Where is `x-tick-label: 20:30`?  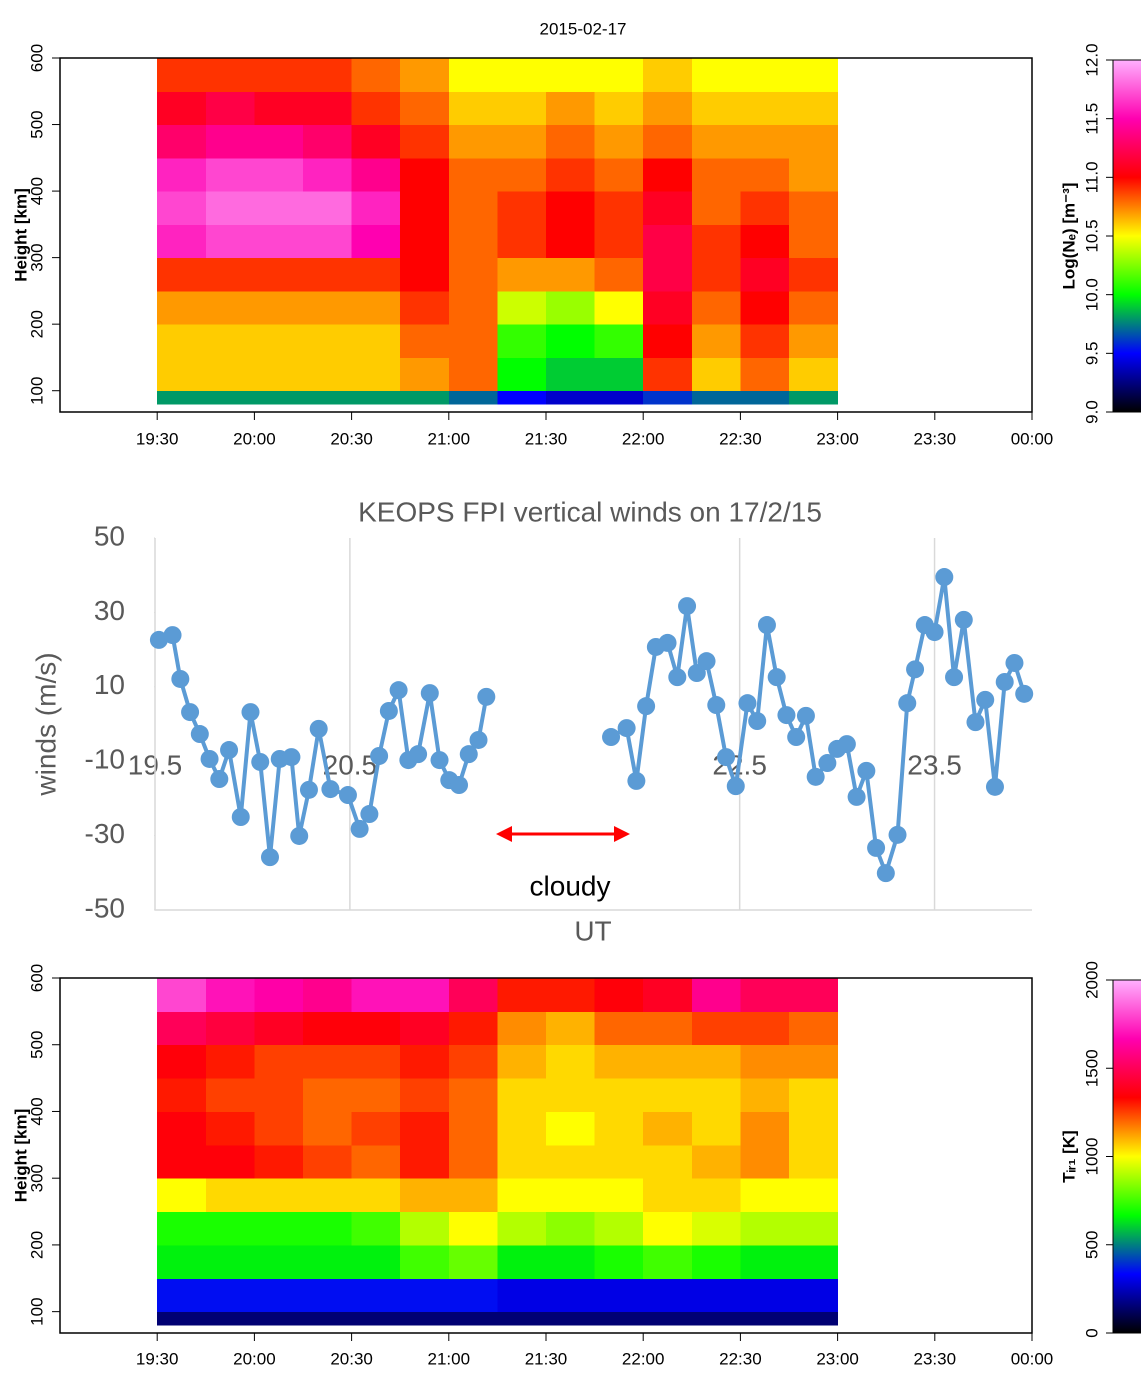 x-tick-label: 20:30 is located at coordinates (351, 1358).